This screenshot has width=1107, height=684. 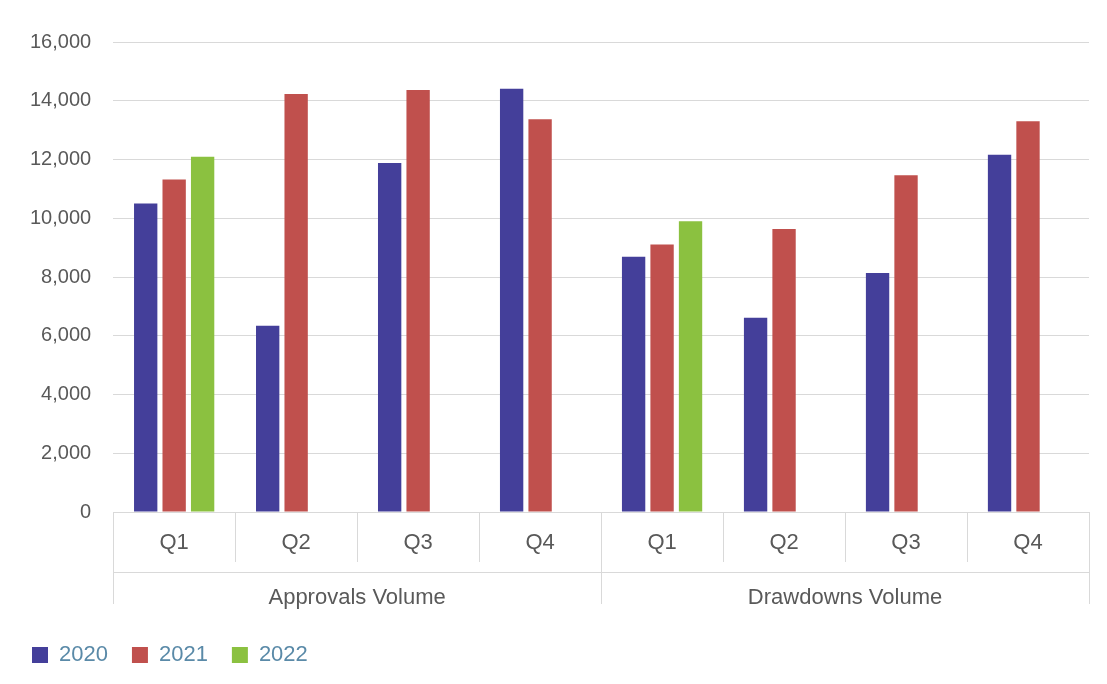 What do you see at coordinates (86, 510) in the screenshot?
I see `y-tick-label: 0` at bounding box center [86, 510].